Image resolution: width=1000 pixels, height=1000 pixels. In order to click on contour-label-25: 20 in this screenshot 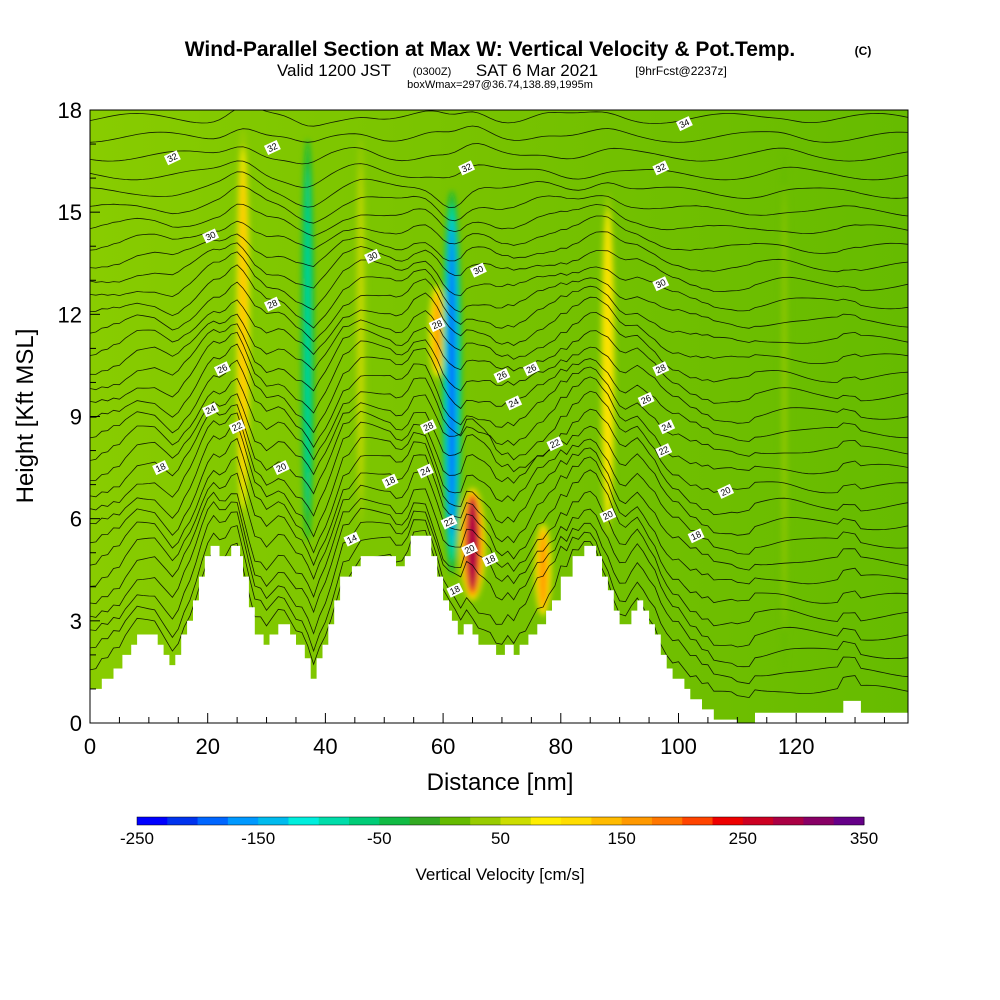, I will do `click(726, 491)`.